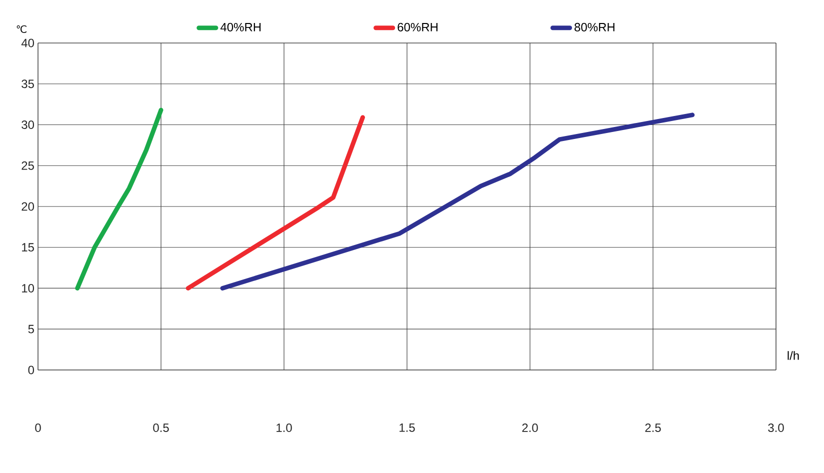 This screenshot has width=824, height=473. What do you see at coordinates (418, 27) in the screenshot?
I see `legend-label: 60%RH` at bounding box center [418, 27].